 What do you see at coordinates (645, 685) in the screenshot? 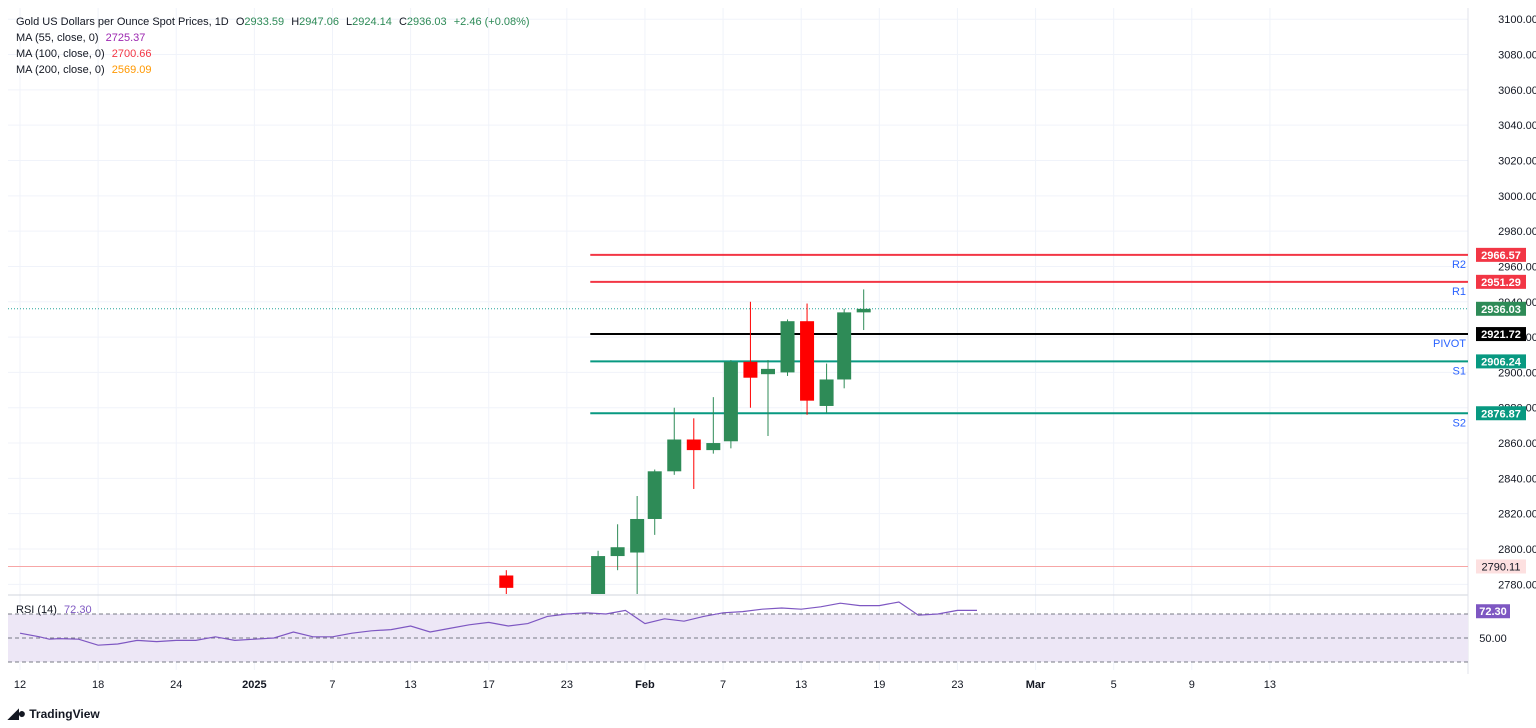
I see `x-tick-label: Feb` at bounding box center [645, 685].